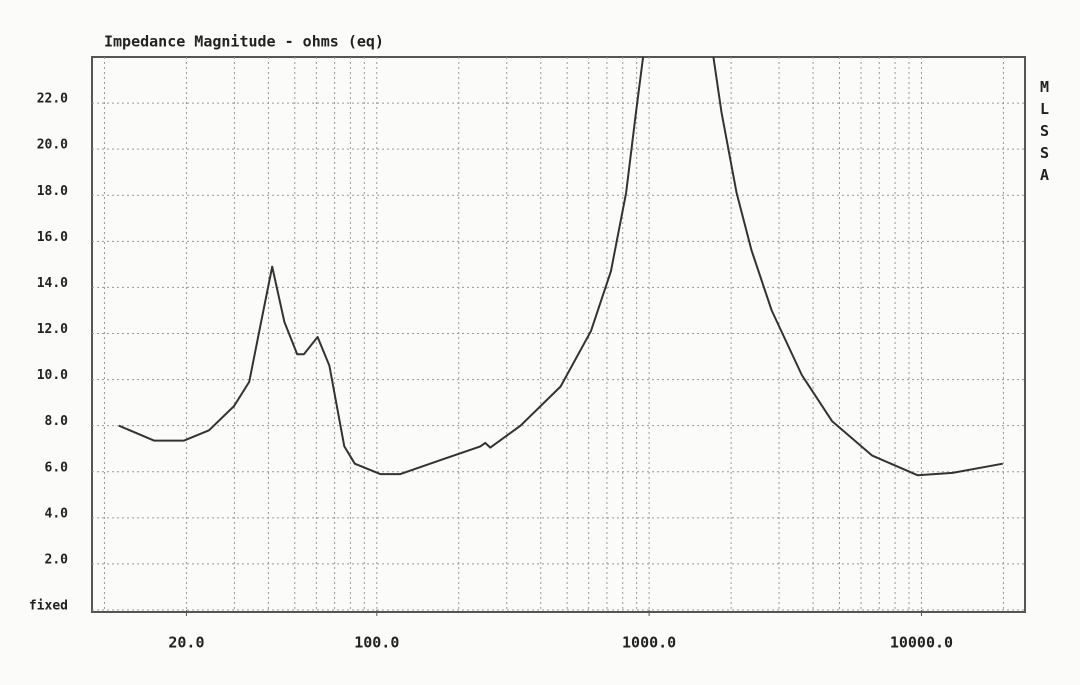 This screenshot has width=1080, height=685. I want to click on y-tick-label: 16.0, so click(52, 237).